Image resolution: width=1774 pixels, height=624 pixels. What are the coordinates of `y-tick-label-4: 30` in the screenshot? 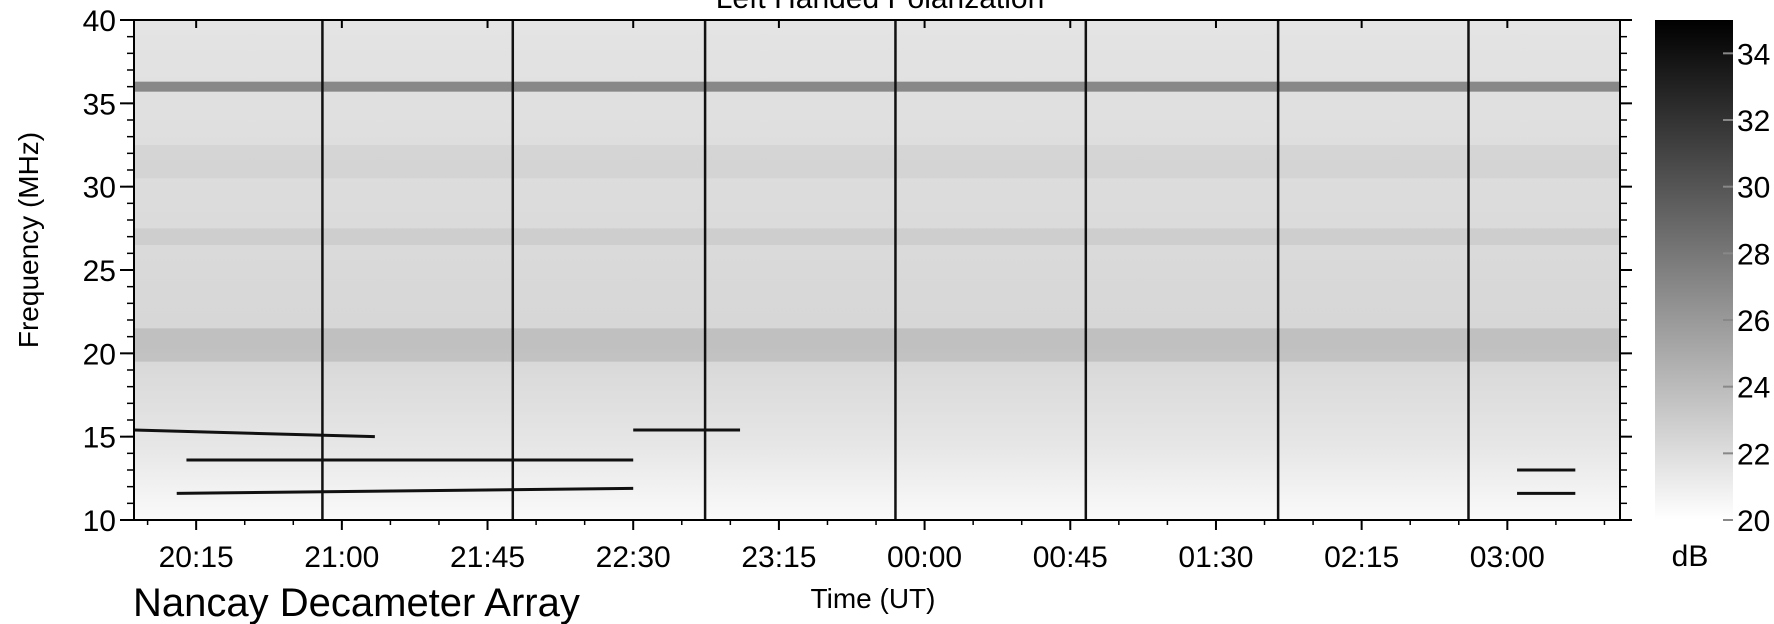 It's located at (99, 188).